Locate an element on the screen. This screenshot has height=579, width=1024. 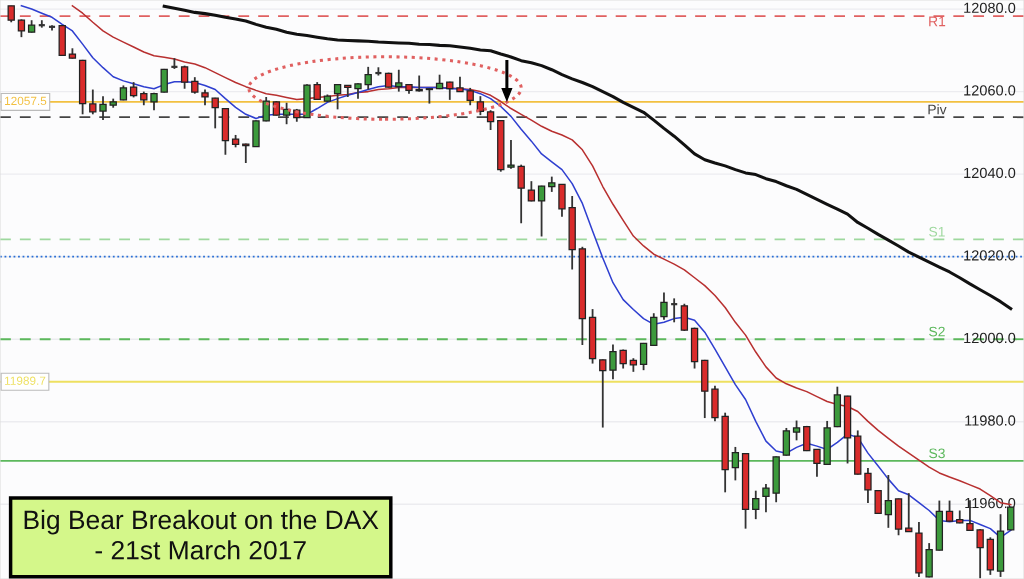
ref-line-label: R1 is located at coordinates (937, 21).